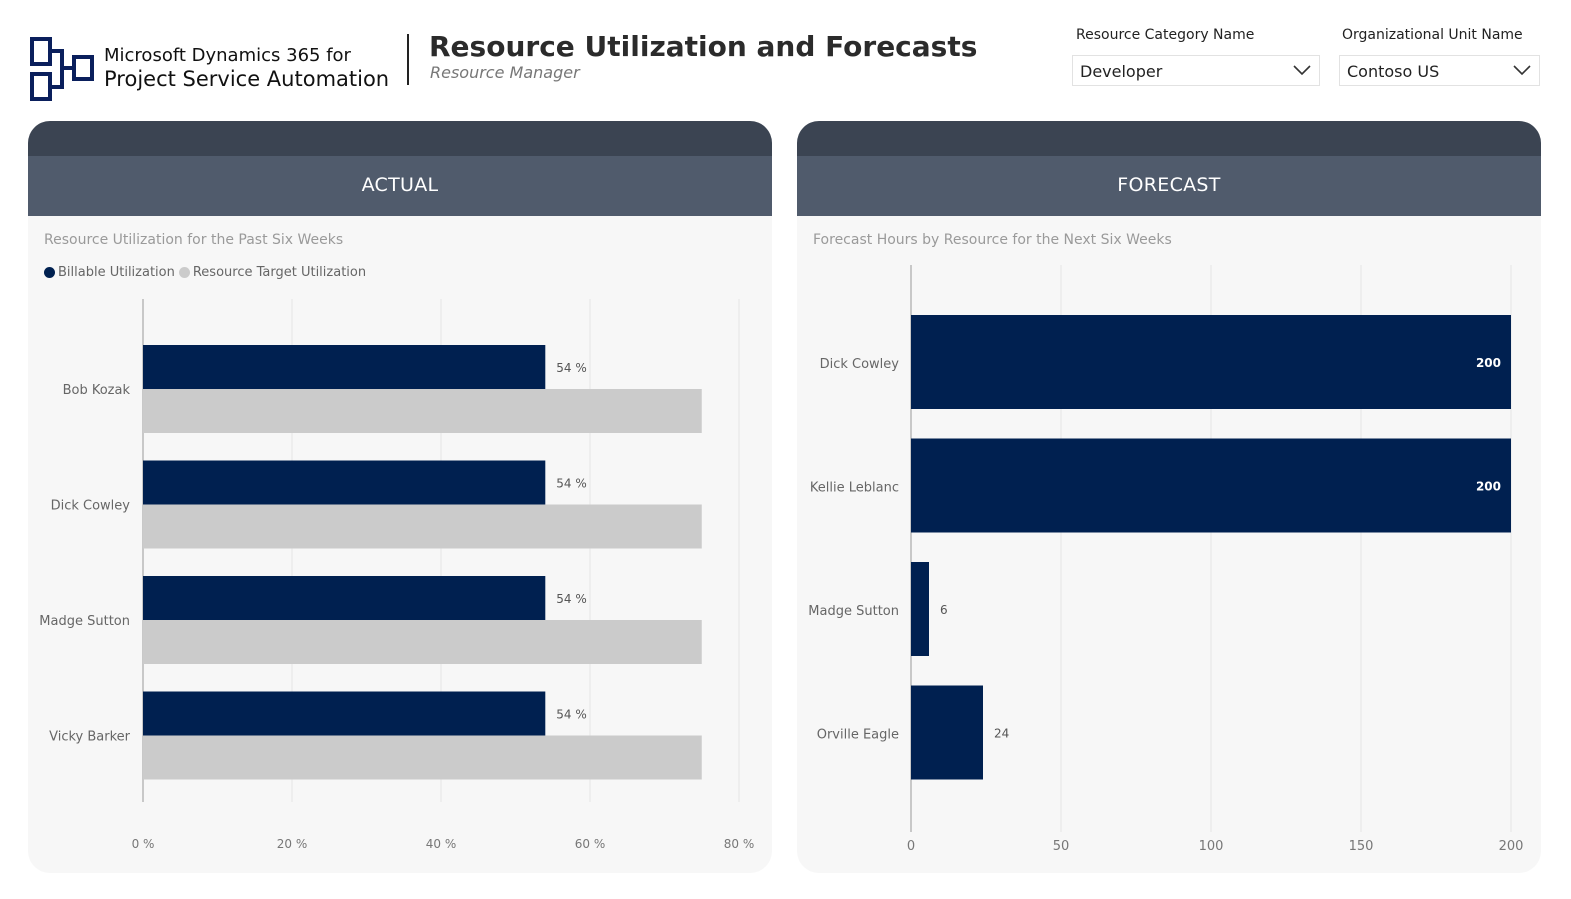 The height and width of the screenshot is (899, 1571). I want to click on forecast-panel-header: FORECAST, so click(1169, 186).